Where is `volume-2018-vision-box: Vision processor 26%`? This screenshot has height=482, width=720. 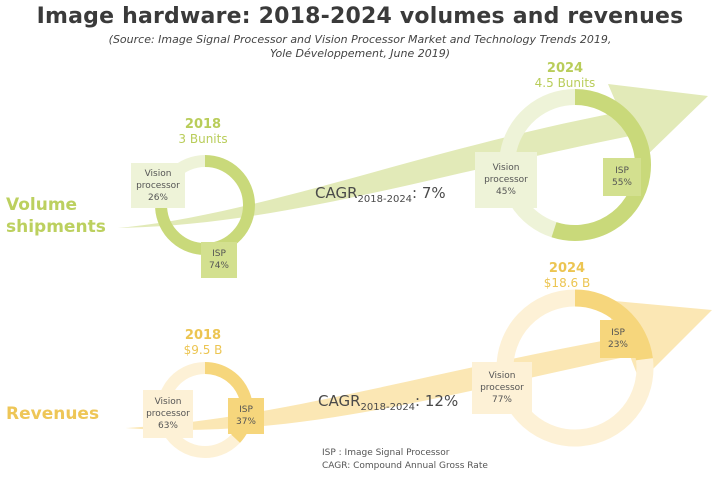 volume-2018-vision-box: Vision processor 26% is located at coordinates (158, 185).